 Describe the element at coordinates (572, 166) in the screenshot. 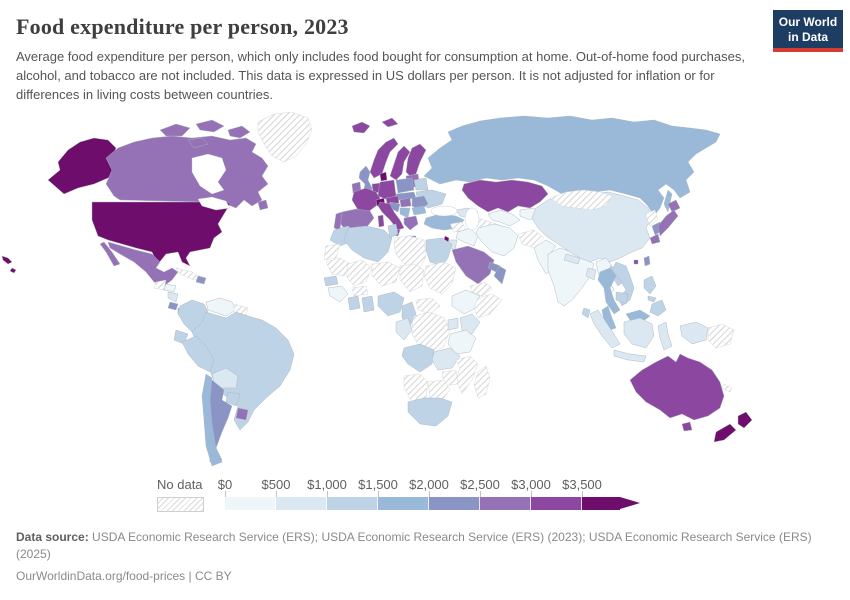

I see `country-russia` at that location.